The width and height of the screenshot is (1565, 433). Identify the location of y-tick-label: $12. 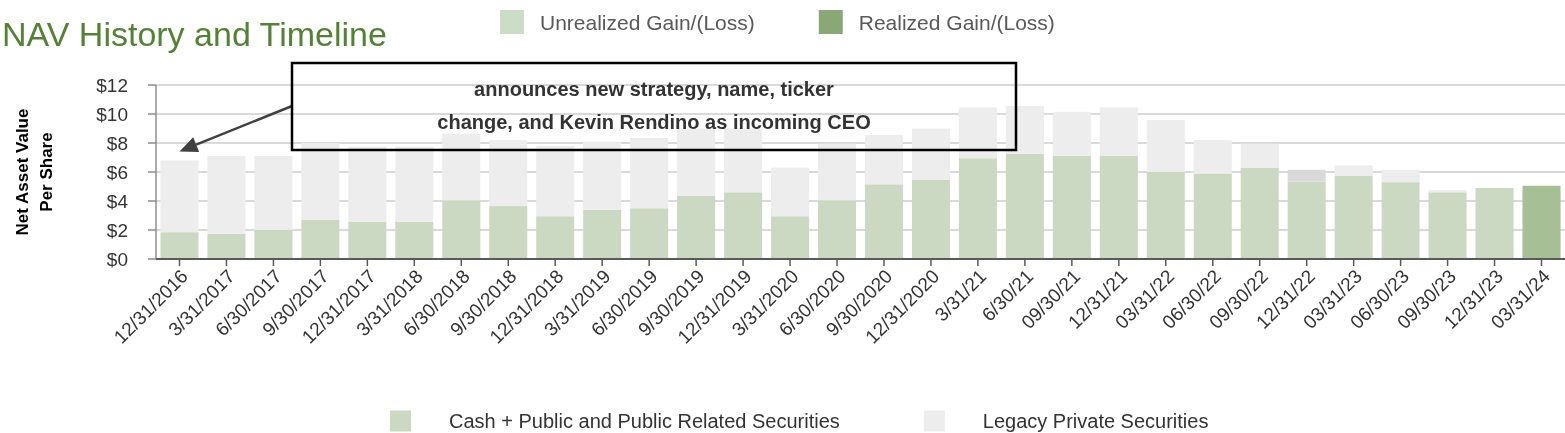
(112, 85).